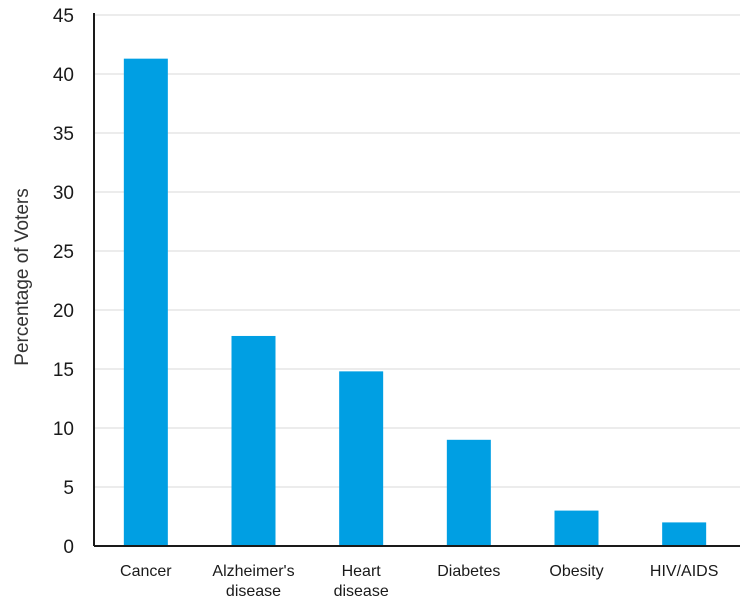  What do you see at coordinates (253, 581) in the screenshot?
I see `x-tick-label: Alzheimer's disease` at bounding box center [253, 581].